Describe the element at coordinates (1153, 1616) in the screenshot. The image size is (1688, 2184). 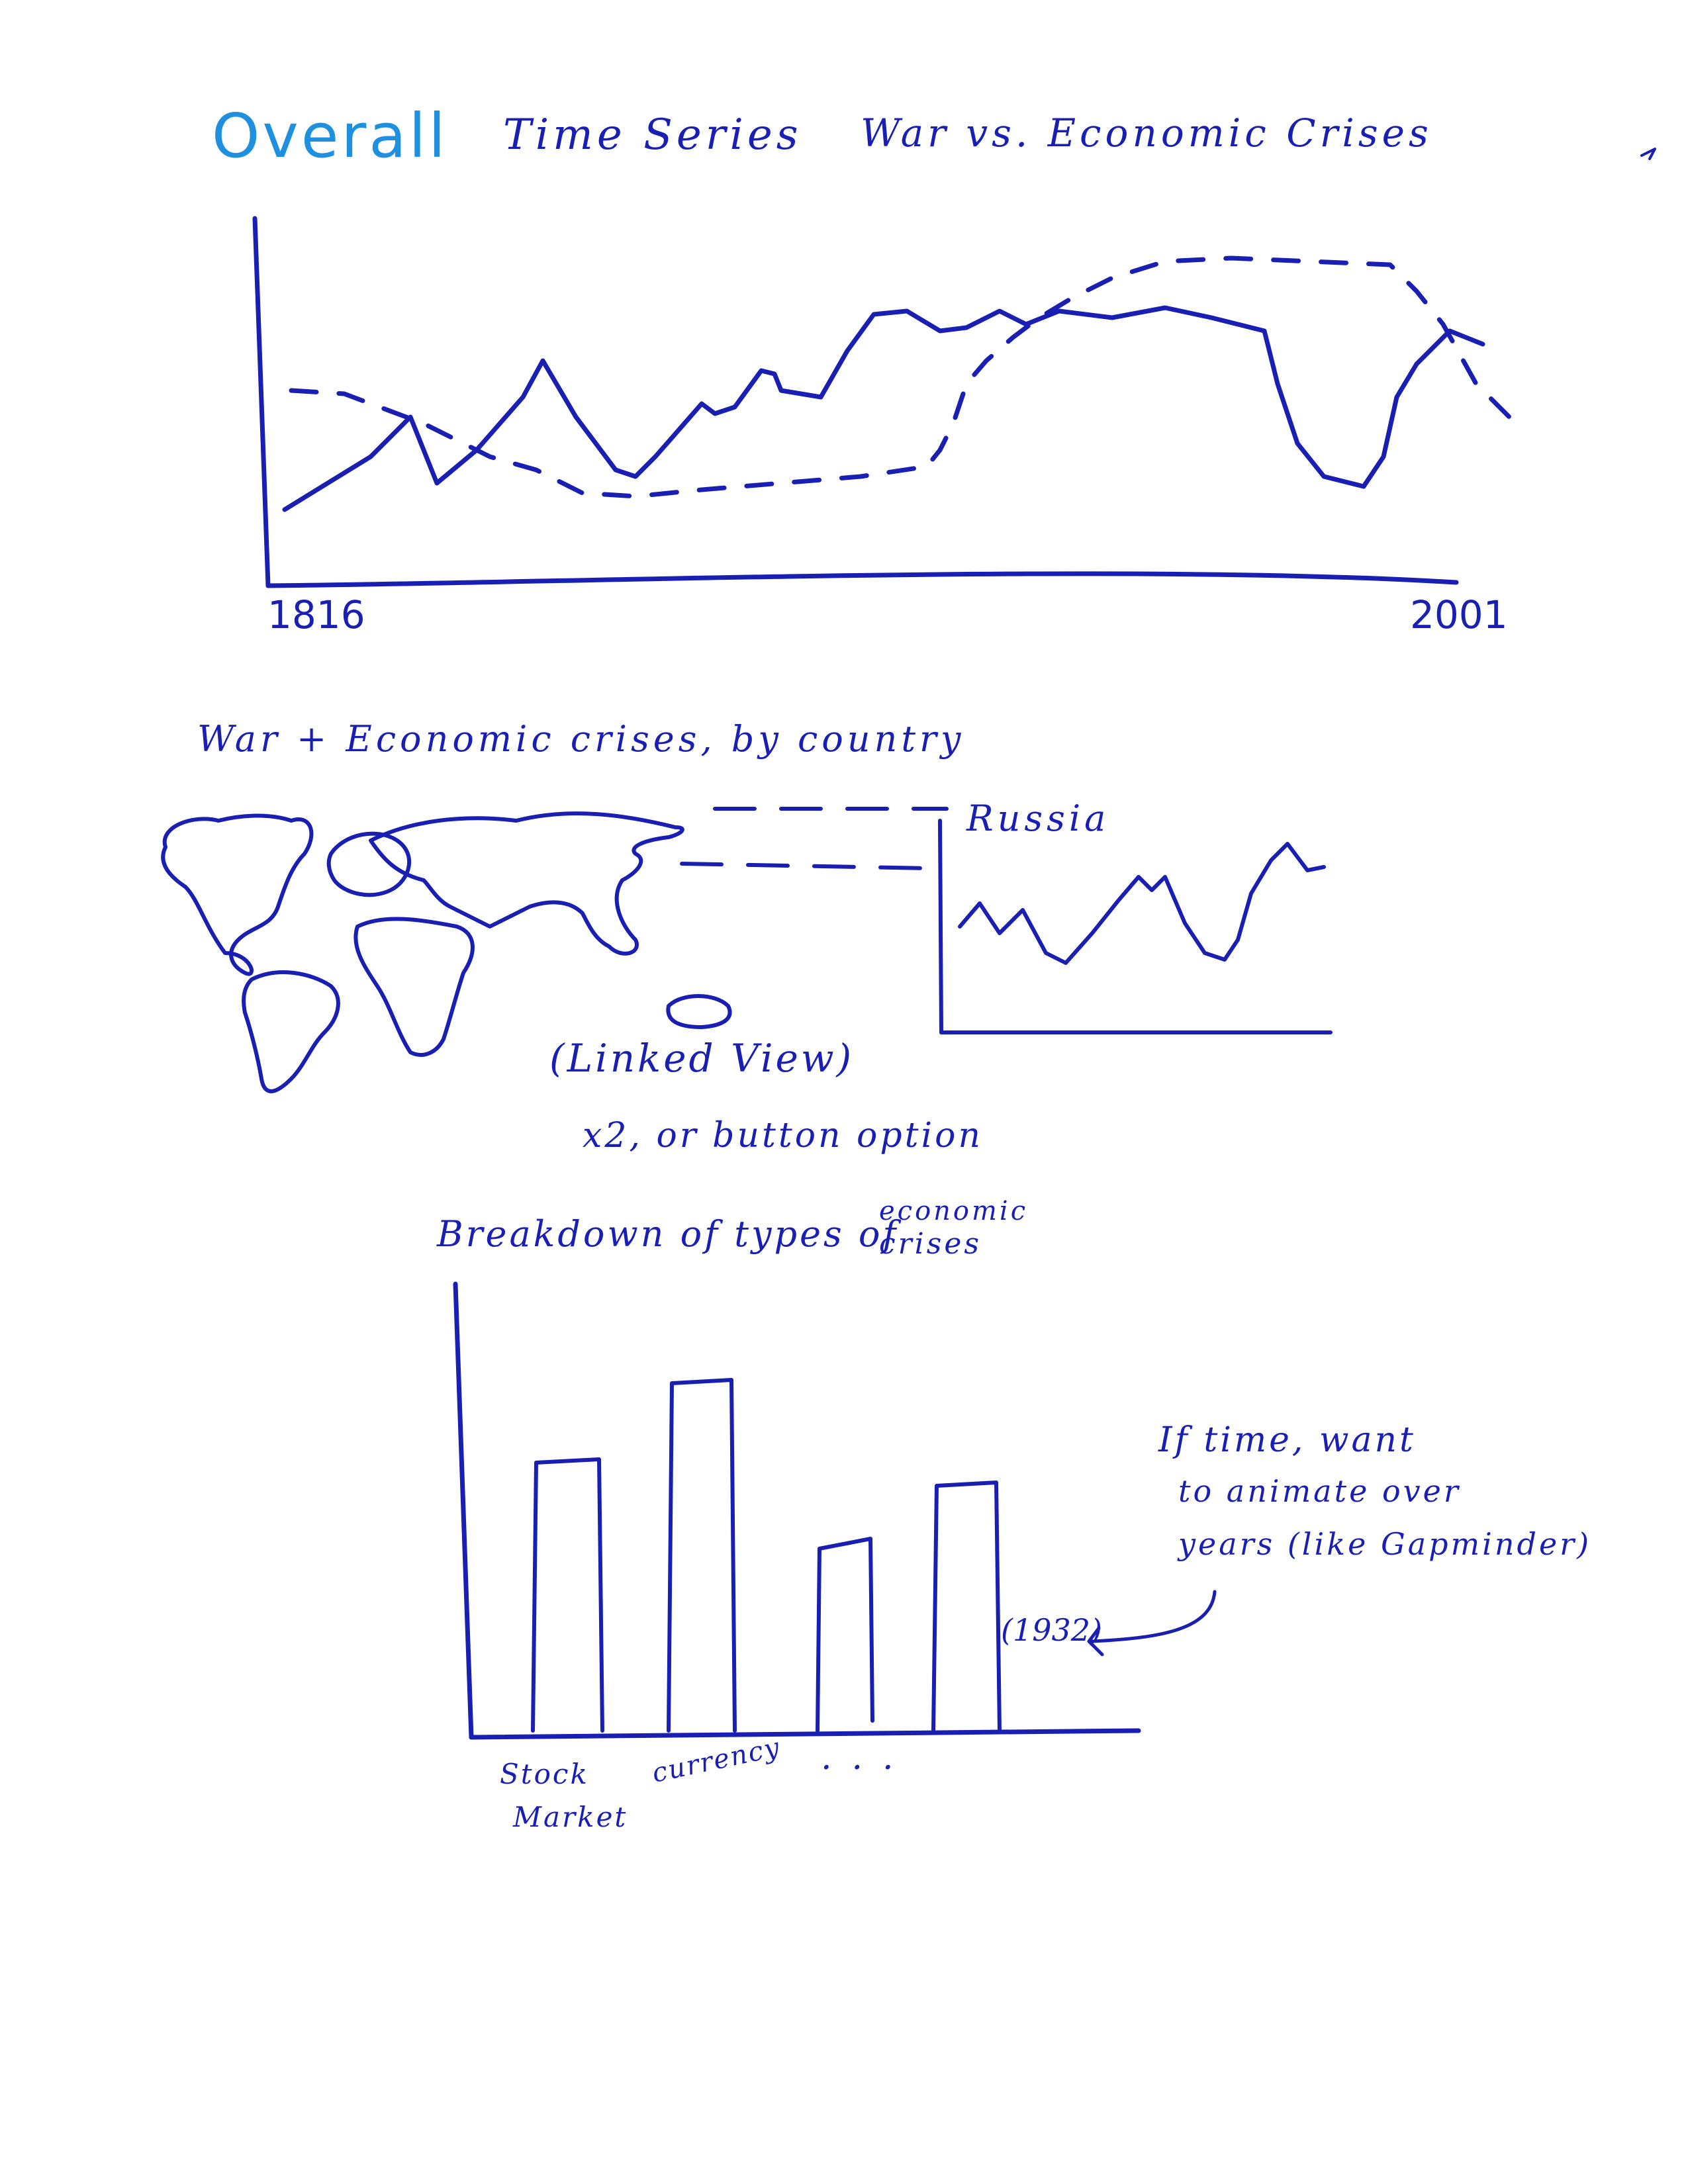
I see `annotation-arrow` at that location.